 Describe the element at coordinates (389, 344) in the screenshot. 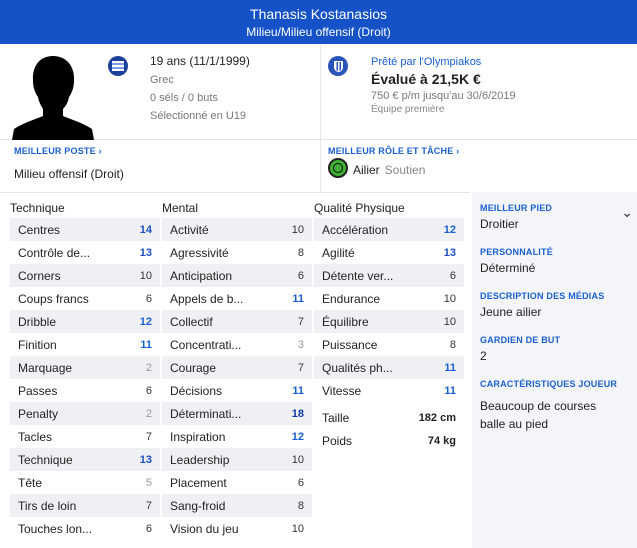

I see `physical-attribute-row: Puissance 8` at that location.